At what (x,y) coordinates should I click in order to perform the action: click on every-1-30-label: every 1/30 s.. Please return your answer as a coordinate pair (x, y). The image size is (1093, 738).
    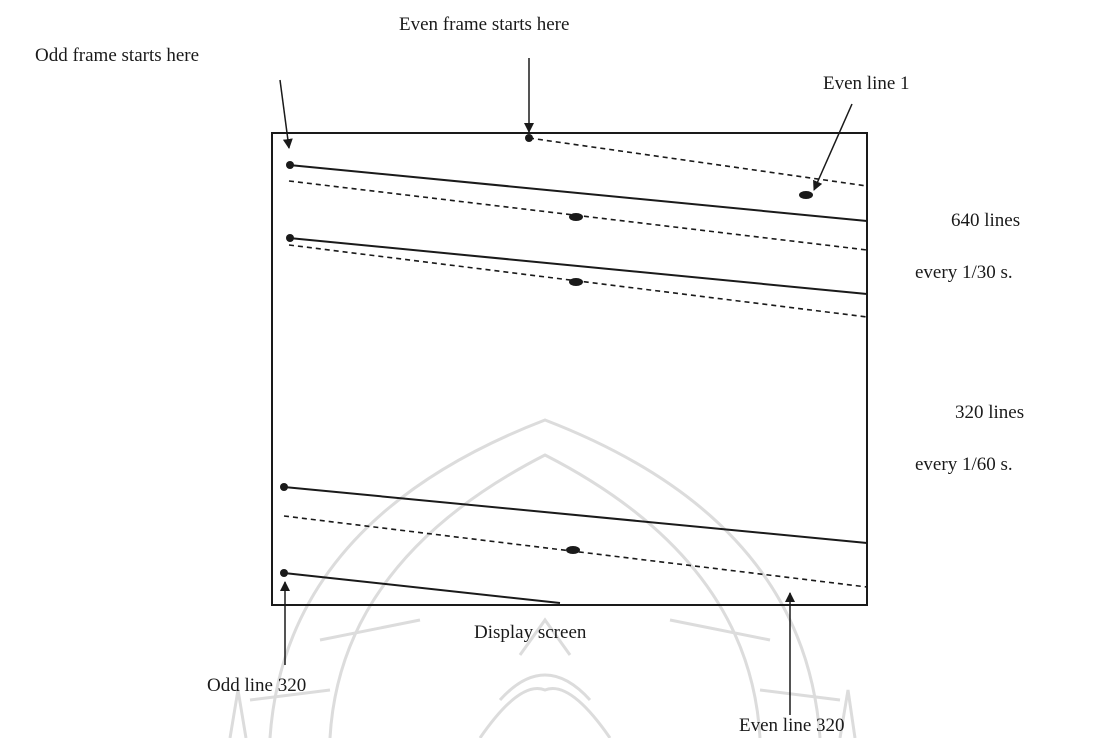
    Looking at the image, I should click on (964, 272).